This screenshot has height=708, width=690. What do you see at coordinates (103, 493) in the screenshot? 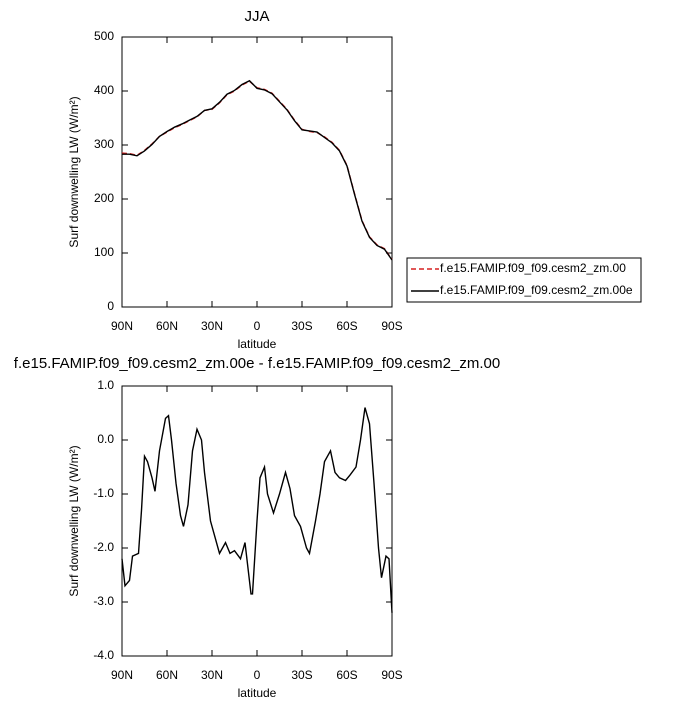
I see `y-tick-label: -1.0` at bounding box center [103, 493].